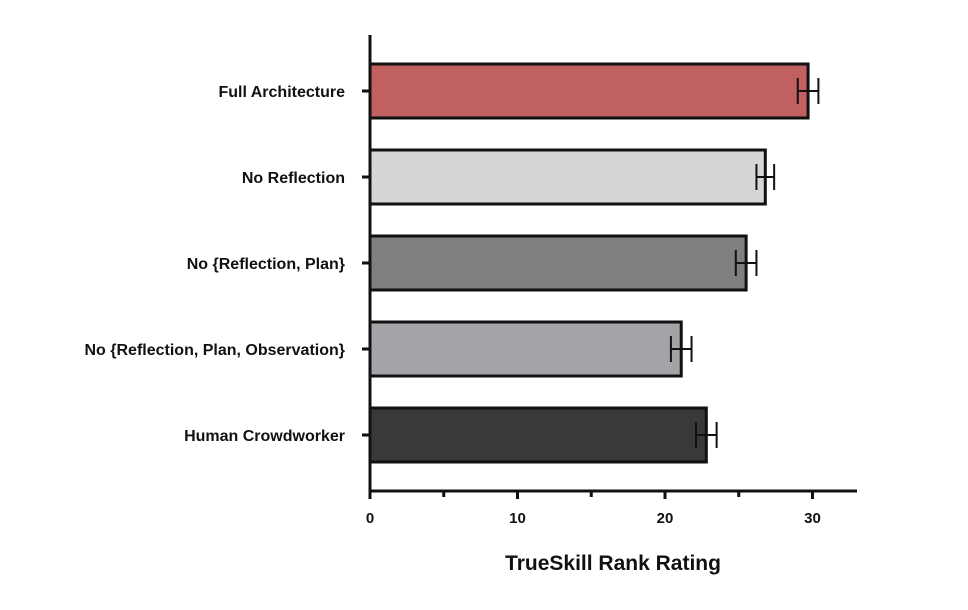 The height and width of the screenshot is (610, 968). Describe the element at coordinates (266, 264) in the screenshot. I see `category-label-2: No {Reflection, Plan}` at that location.